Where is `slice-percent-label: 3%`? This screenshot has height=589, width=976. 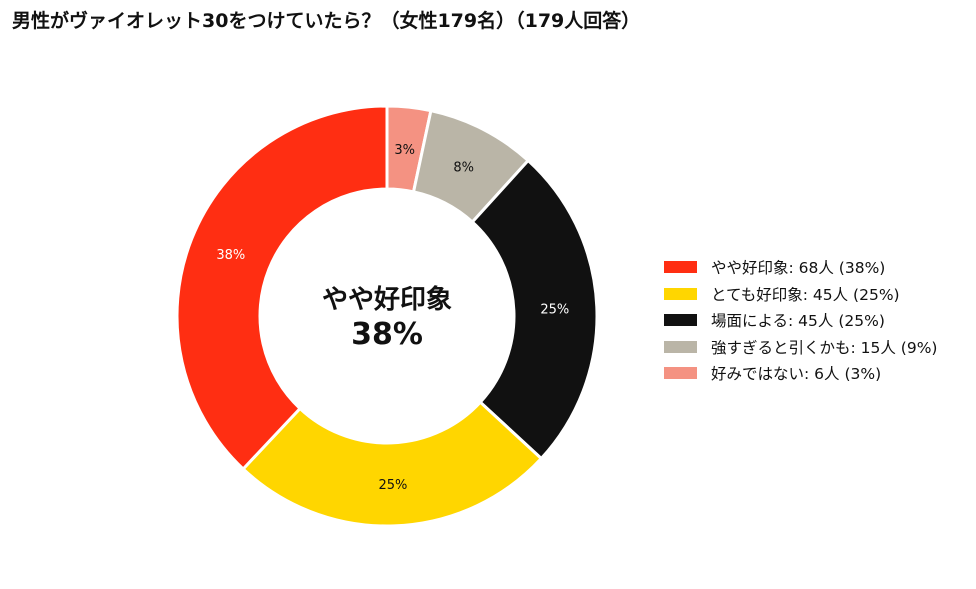
slice-percent-label: 3% is located at coordinates (404, 150).